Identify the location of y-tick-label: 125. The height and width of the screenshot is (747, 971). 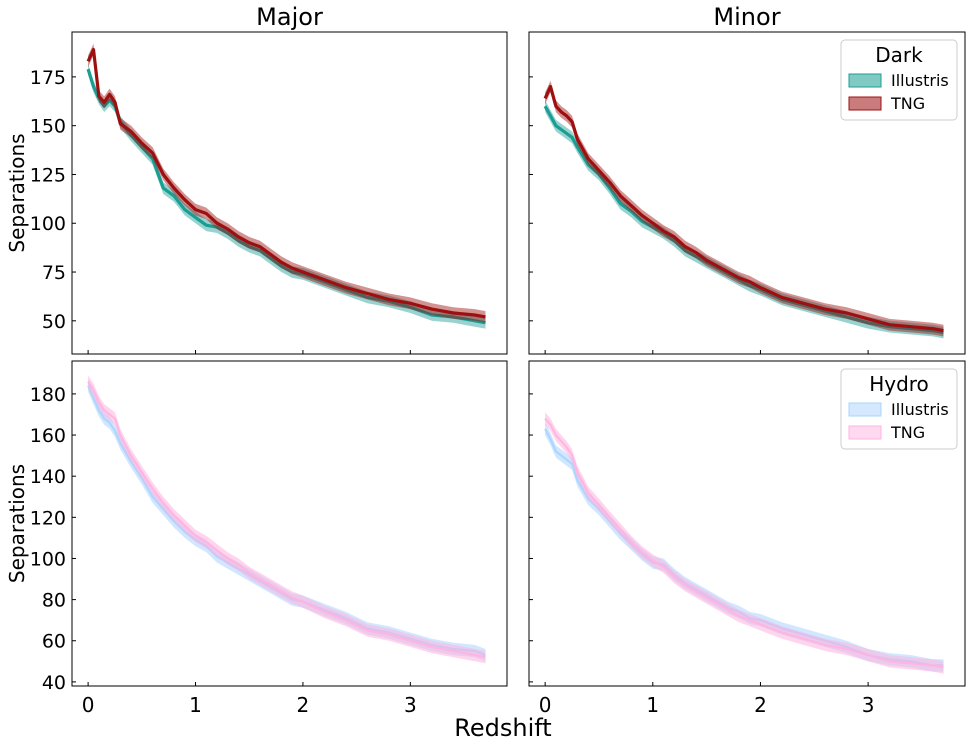
(48, 175).